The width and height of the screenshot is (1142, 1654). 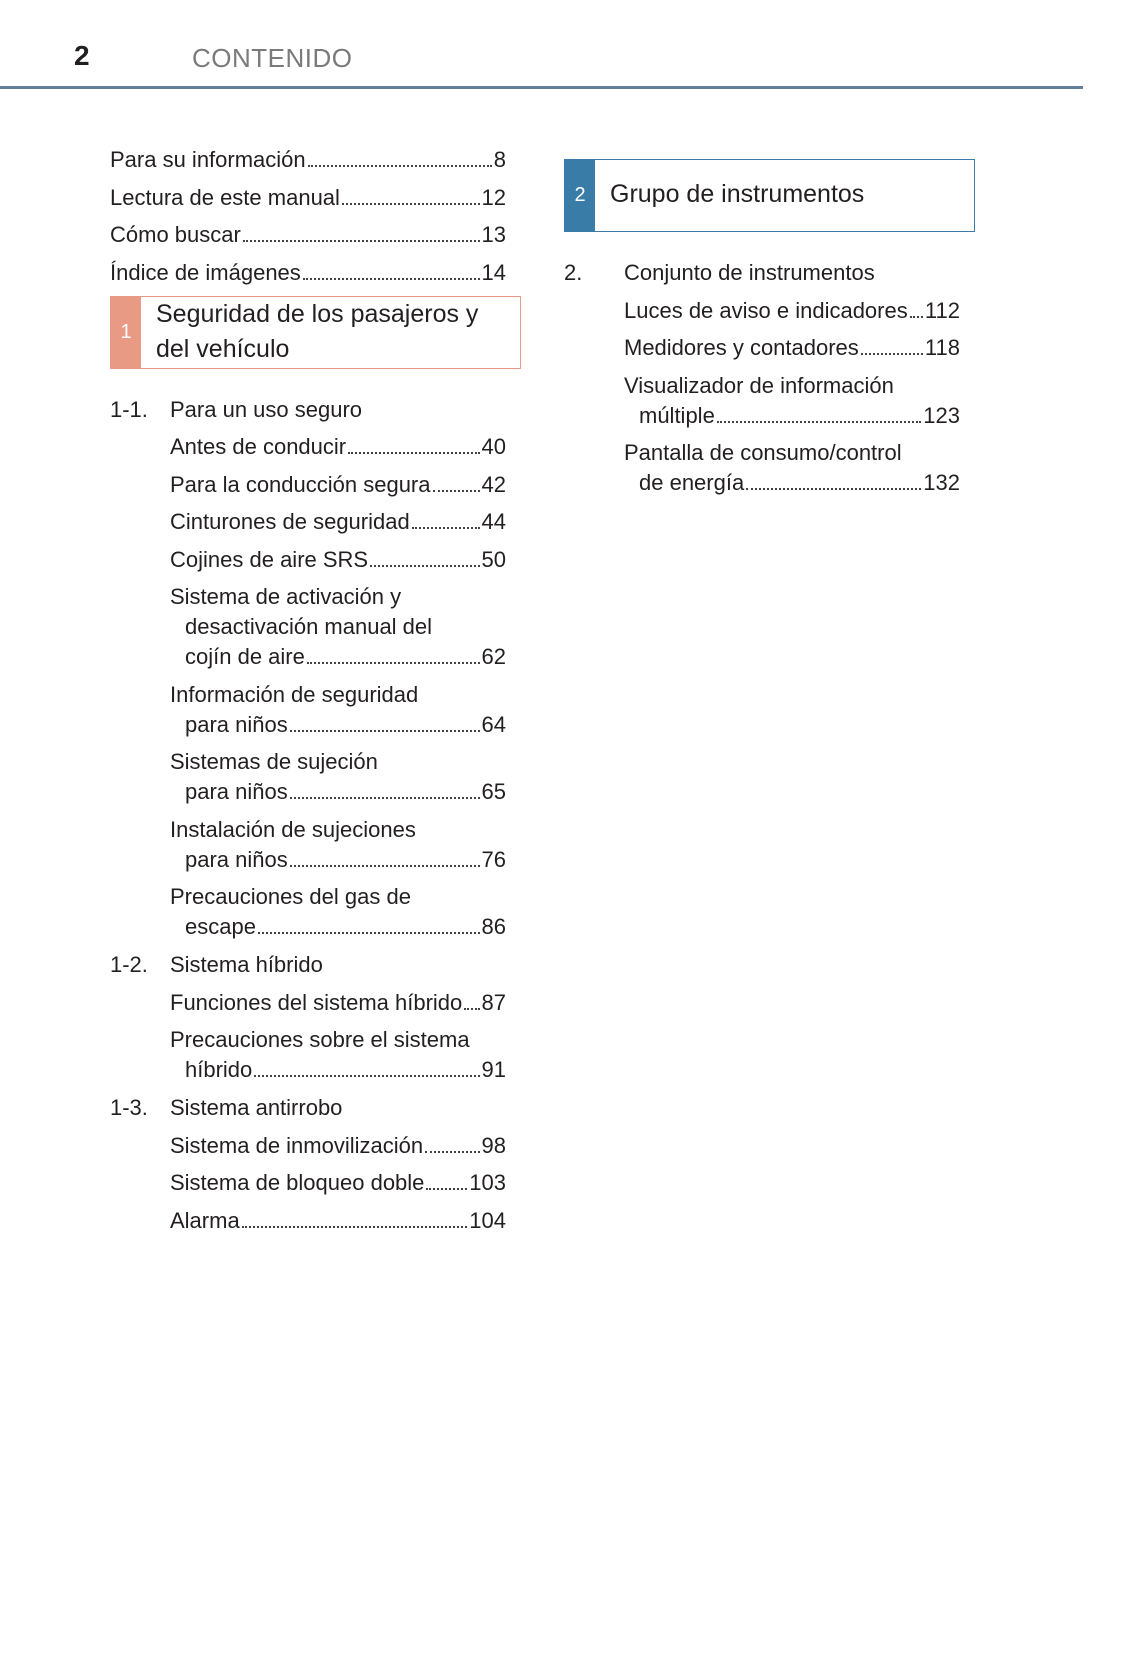 I want to click on chapter-title-line: Seguridad de los pasajeros y, so click(x=317, y=313).